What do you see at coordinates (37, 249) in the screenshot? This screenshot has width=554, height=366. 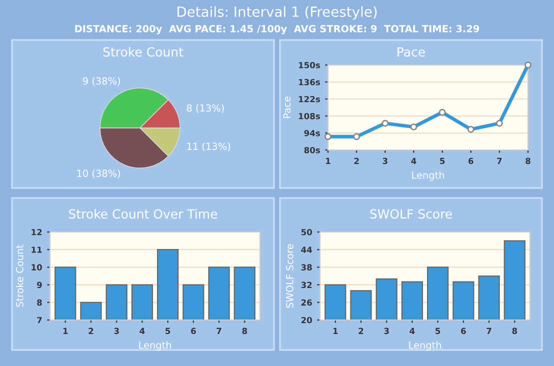 I see `y-tick-label: 11` at bounding box center [37, 249].